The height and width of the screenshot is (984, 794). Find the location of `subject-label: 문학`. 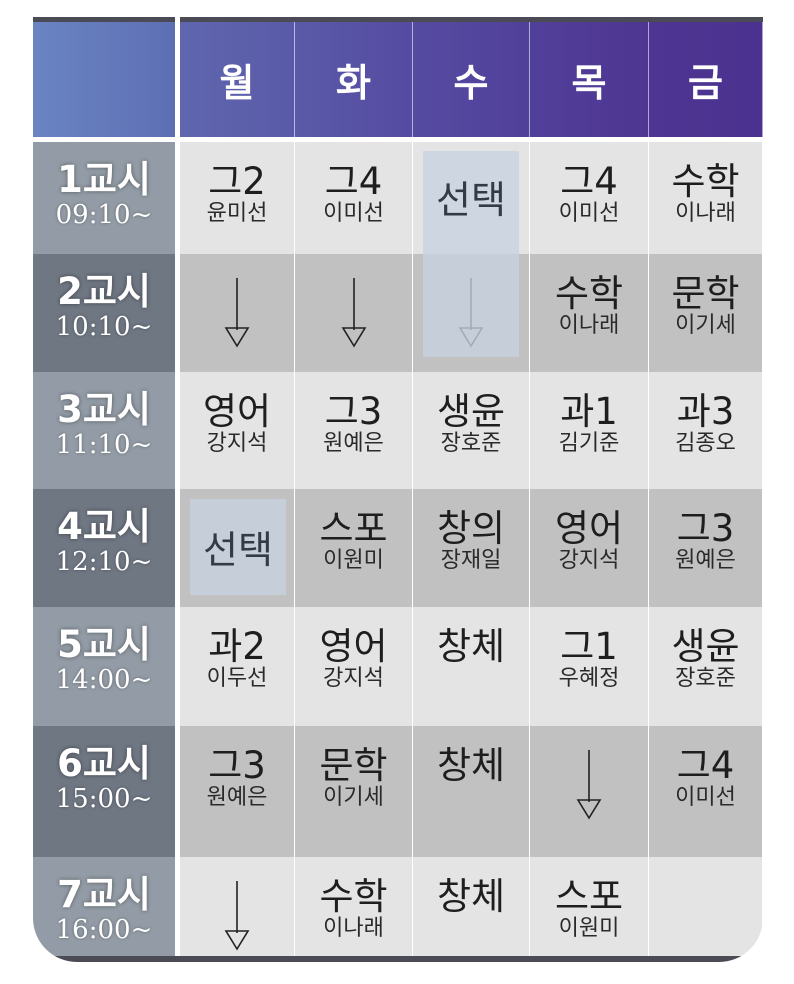

subject-label: 문학 is located at coordinates (705, 293).